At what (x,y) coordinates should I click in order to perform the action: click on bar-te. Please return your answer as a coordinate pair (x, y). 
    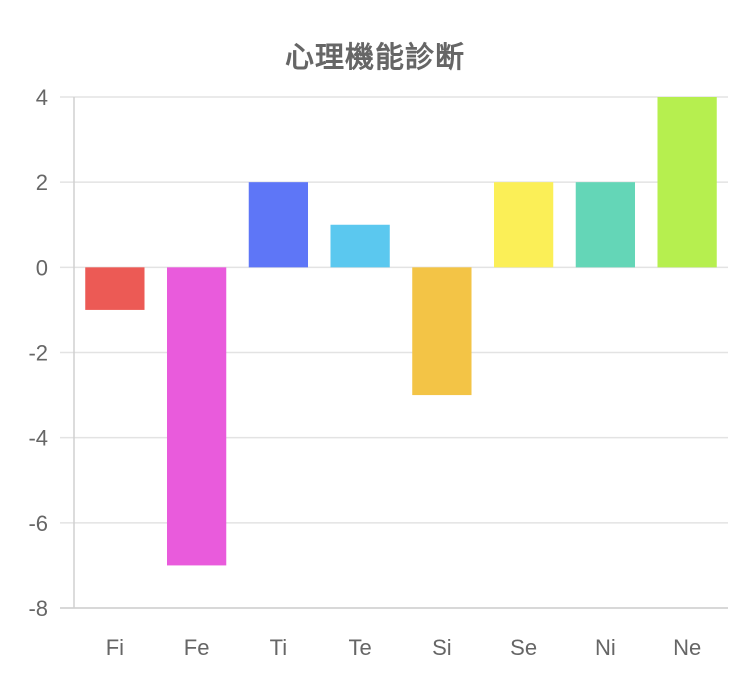
    Looking at the image, I should click on (360, 246).